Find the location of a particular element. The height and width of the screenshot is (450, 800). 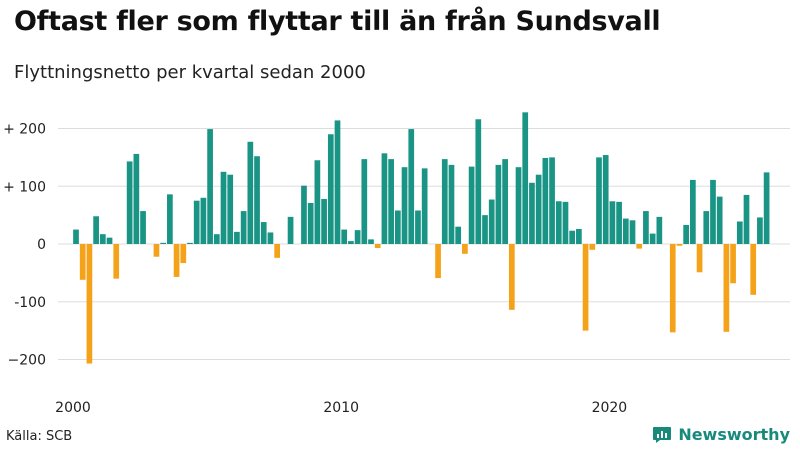

bar: 2008K1: 47 is located at coordinates (290, 230).